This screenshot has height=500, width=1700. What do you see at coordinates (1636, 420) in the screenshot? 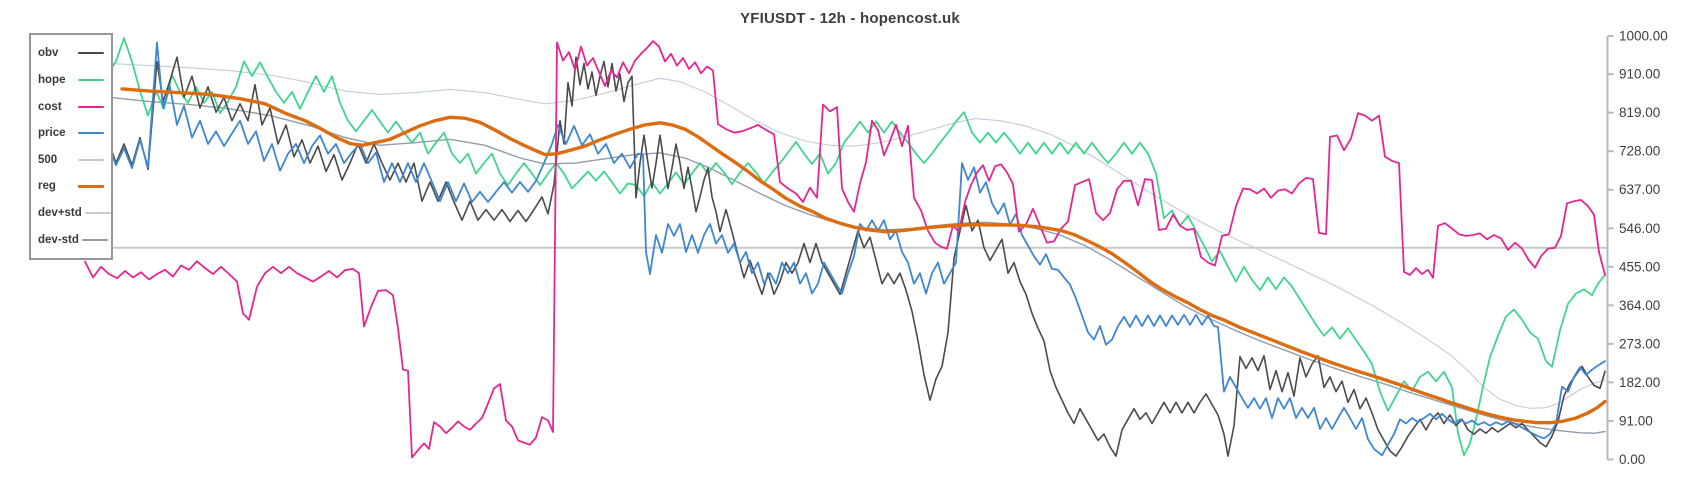
I see `y-tick-label: 91.00` at bounding box center [1636, 420].